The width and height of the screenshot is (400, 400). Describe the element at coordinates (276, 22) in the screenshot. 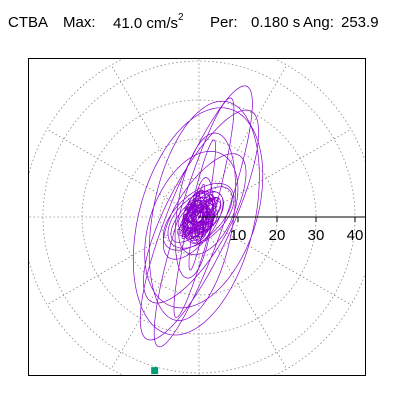

I see `period-value: 0.180 s` at that location.